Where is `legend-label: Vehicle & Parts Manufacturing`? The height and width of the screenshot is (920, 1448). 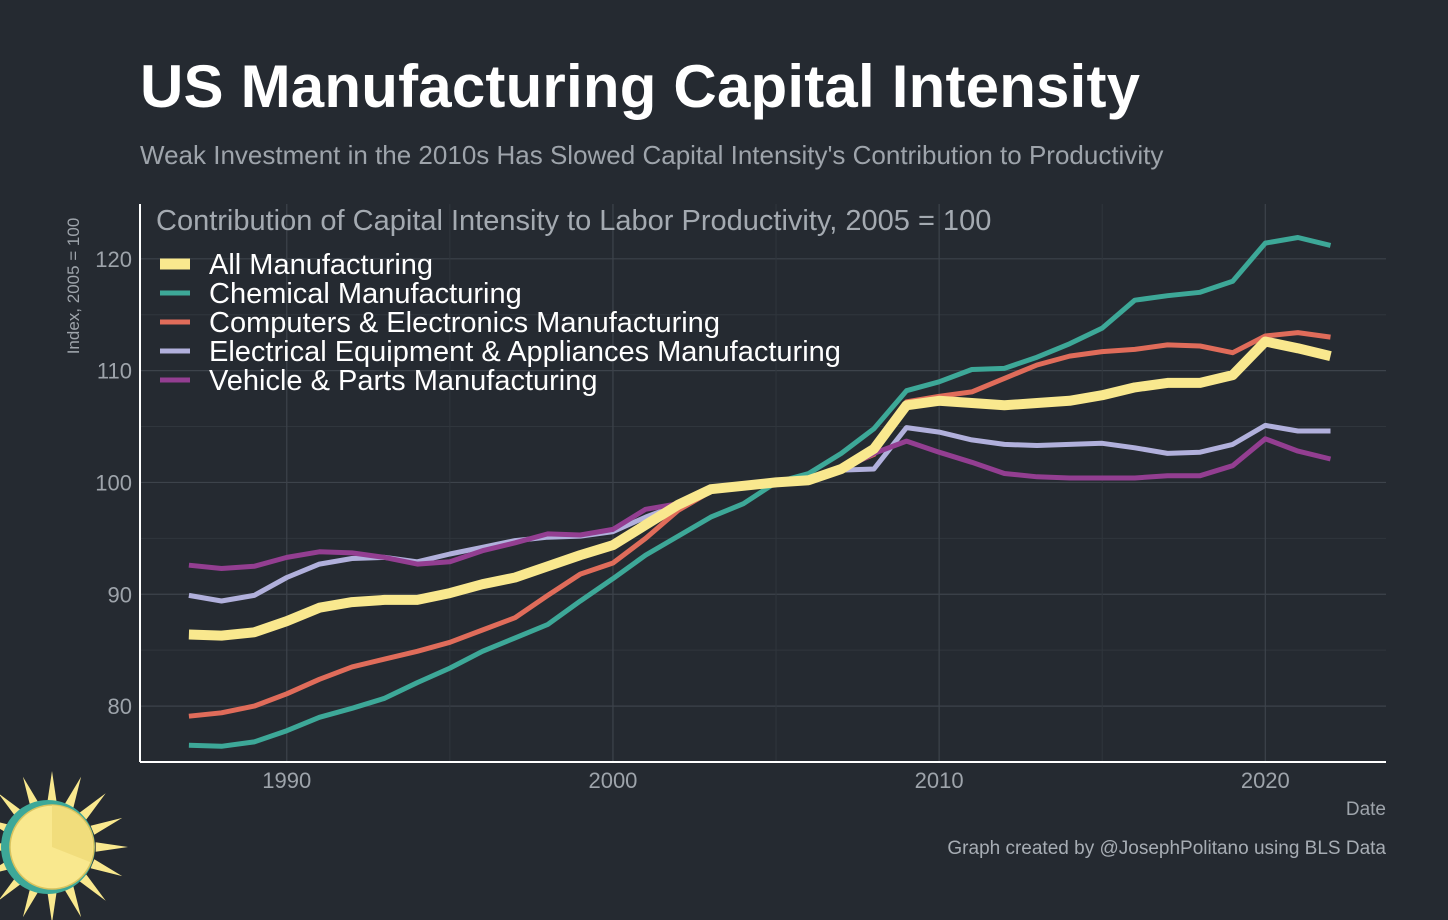
legend-label: Vehicle & Parts Manufacturing is located at coordinates (403, 381).